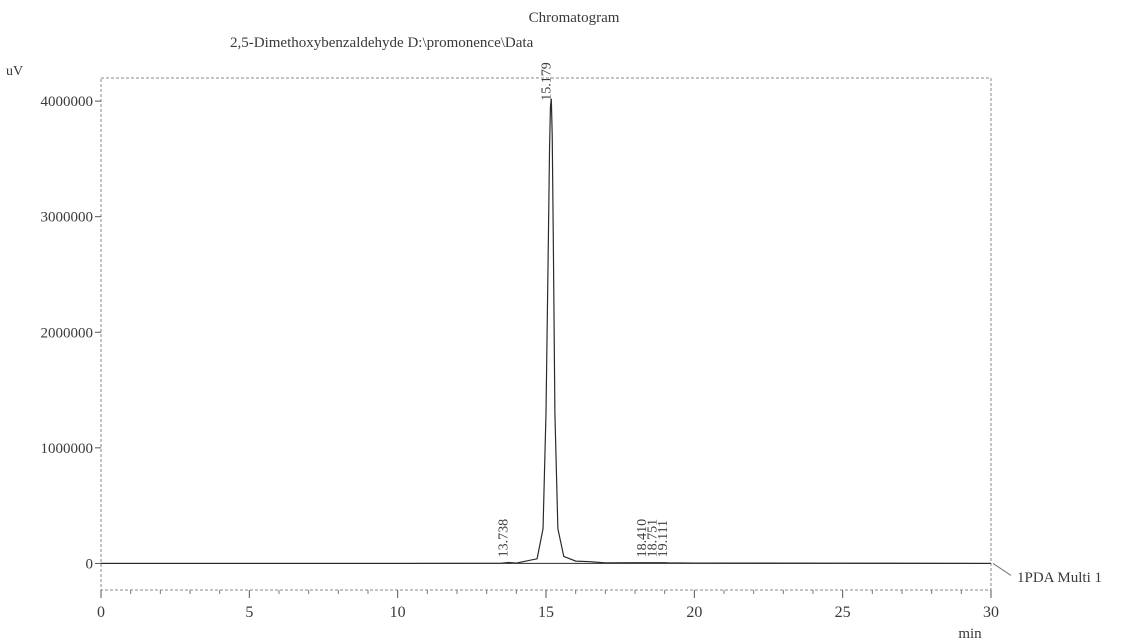  What do you see at coordinates (398, 612) in the screenshot?
I see `x-tick-label: 10` at bounding box center [398, 612].